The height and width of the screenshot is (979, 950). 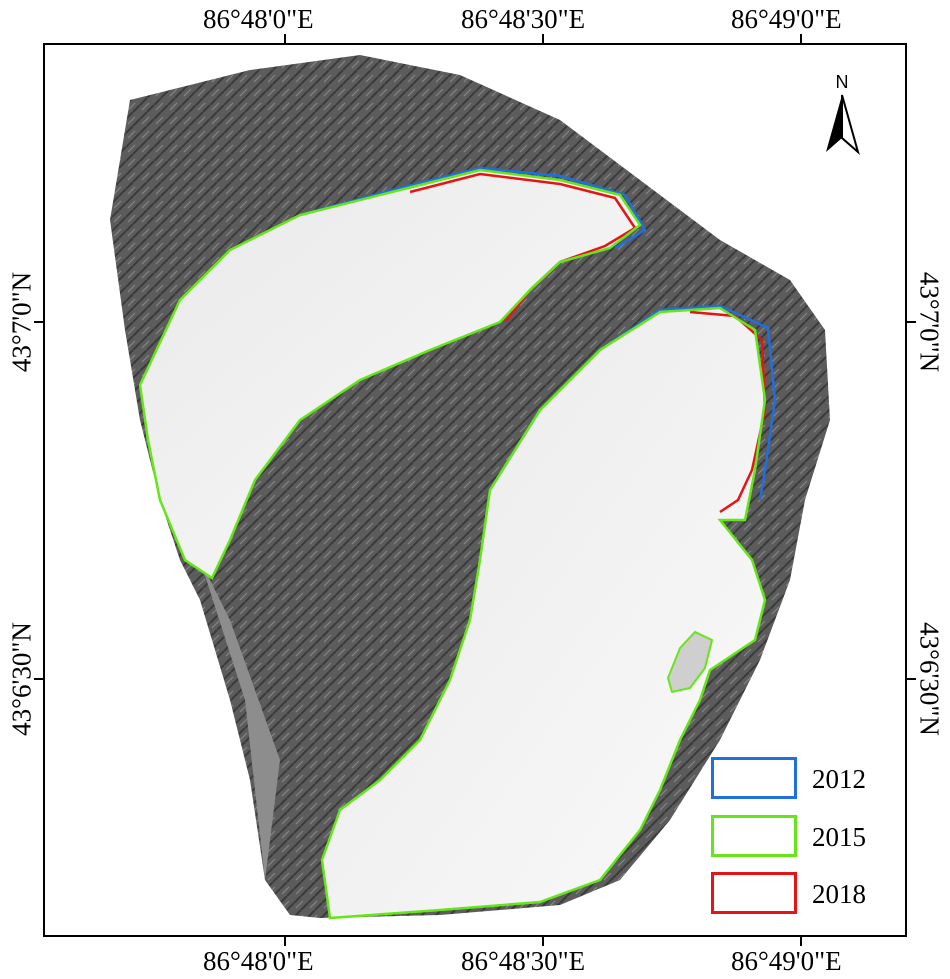 What do you see at coordinates (754, 893) in the screenshot?
I see `legend-swatch-2018` at bounding box center [754, 893].